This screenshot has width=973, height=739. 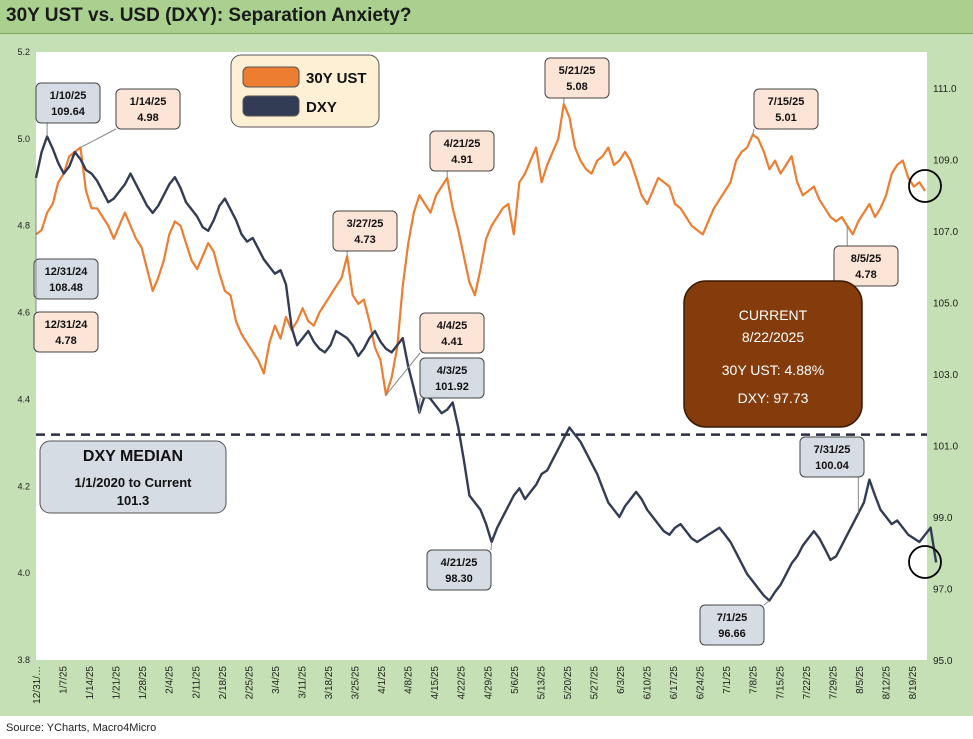 I want to click on annotation-date: 3/27/25, so click(x=365, y=224).